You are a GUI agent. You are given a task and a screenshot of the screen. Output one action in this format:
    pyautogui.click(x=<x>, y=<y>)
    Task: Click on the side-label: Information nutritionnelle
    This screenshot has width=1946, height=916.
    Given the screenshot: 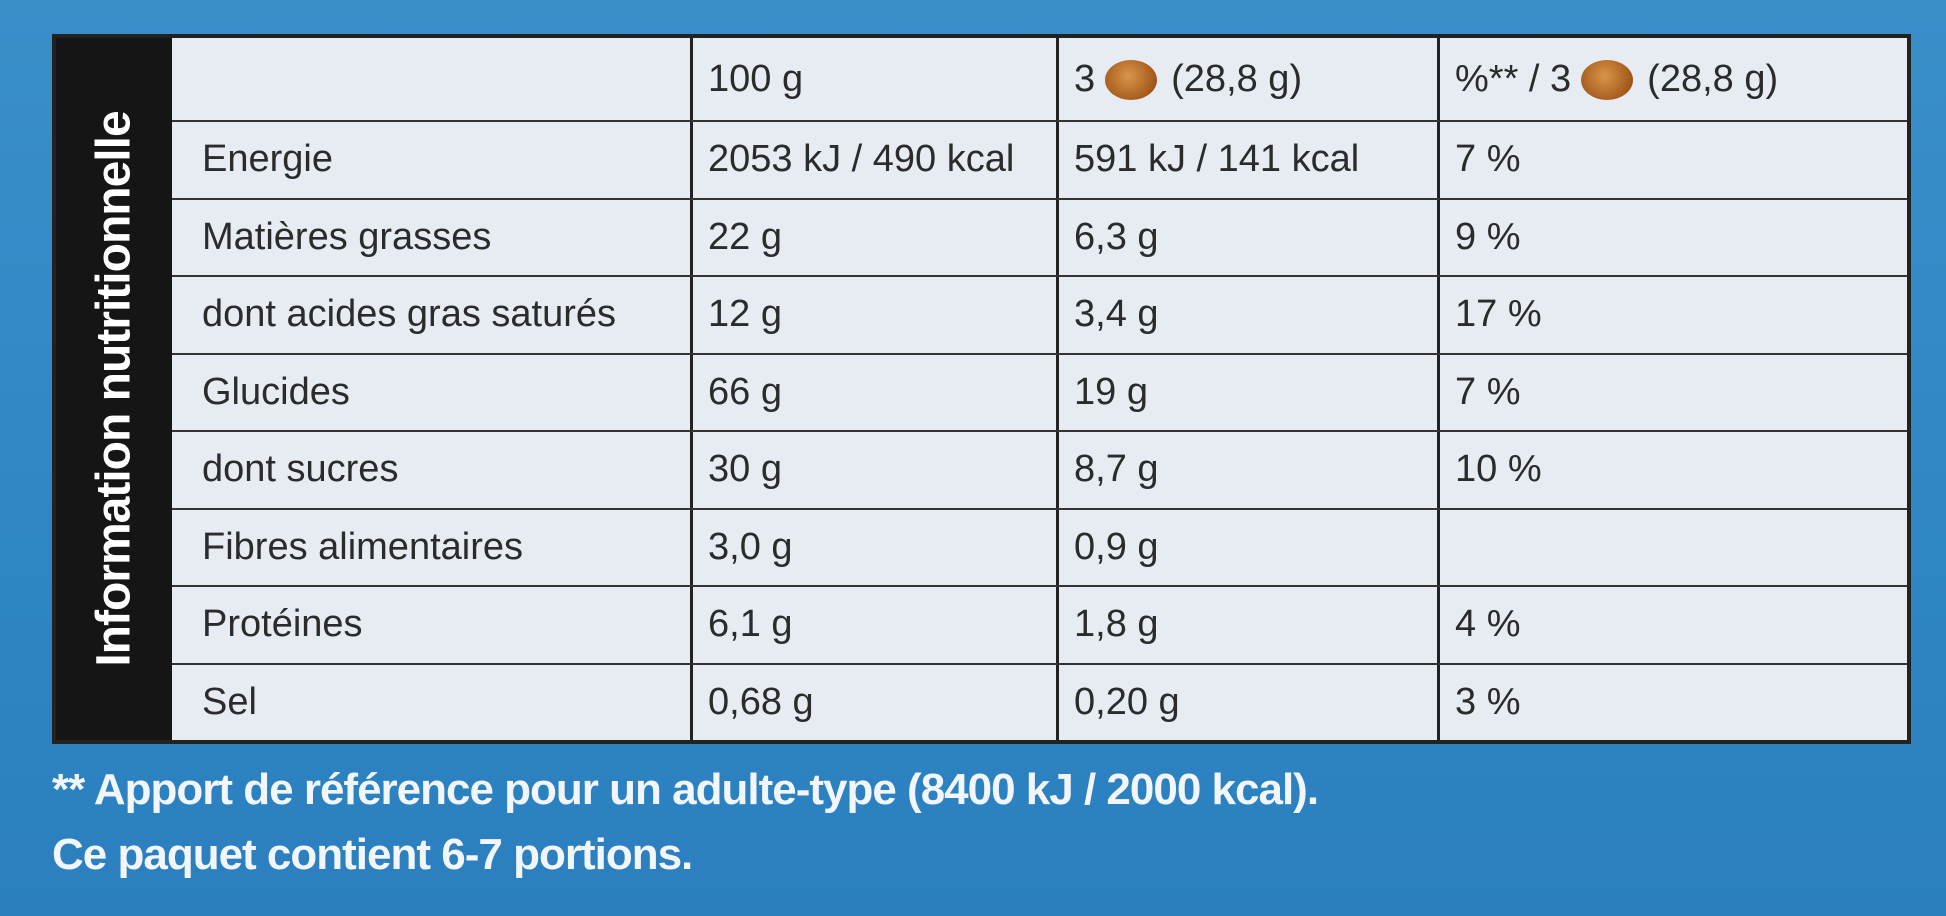 What is the action you would take?
    pyautogui.click(x=114, y=389)
    